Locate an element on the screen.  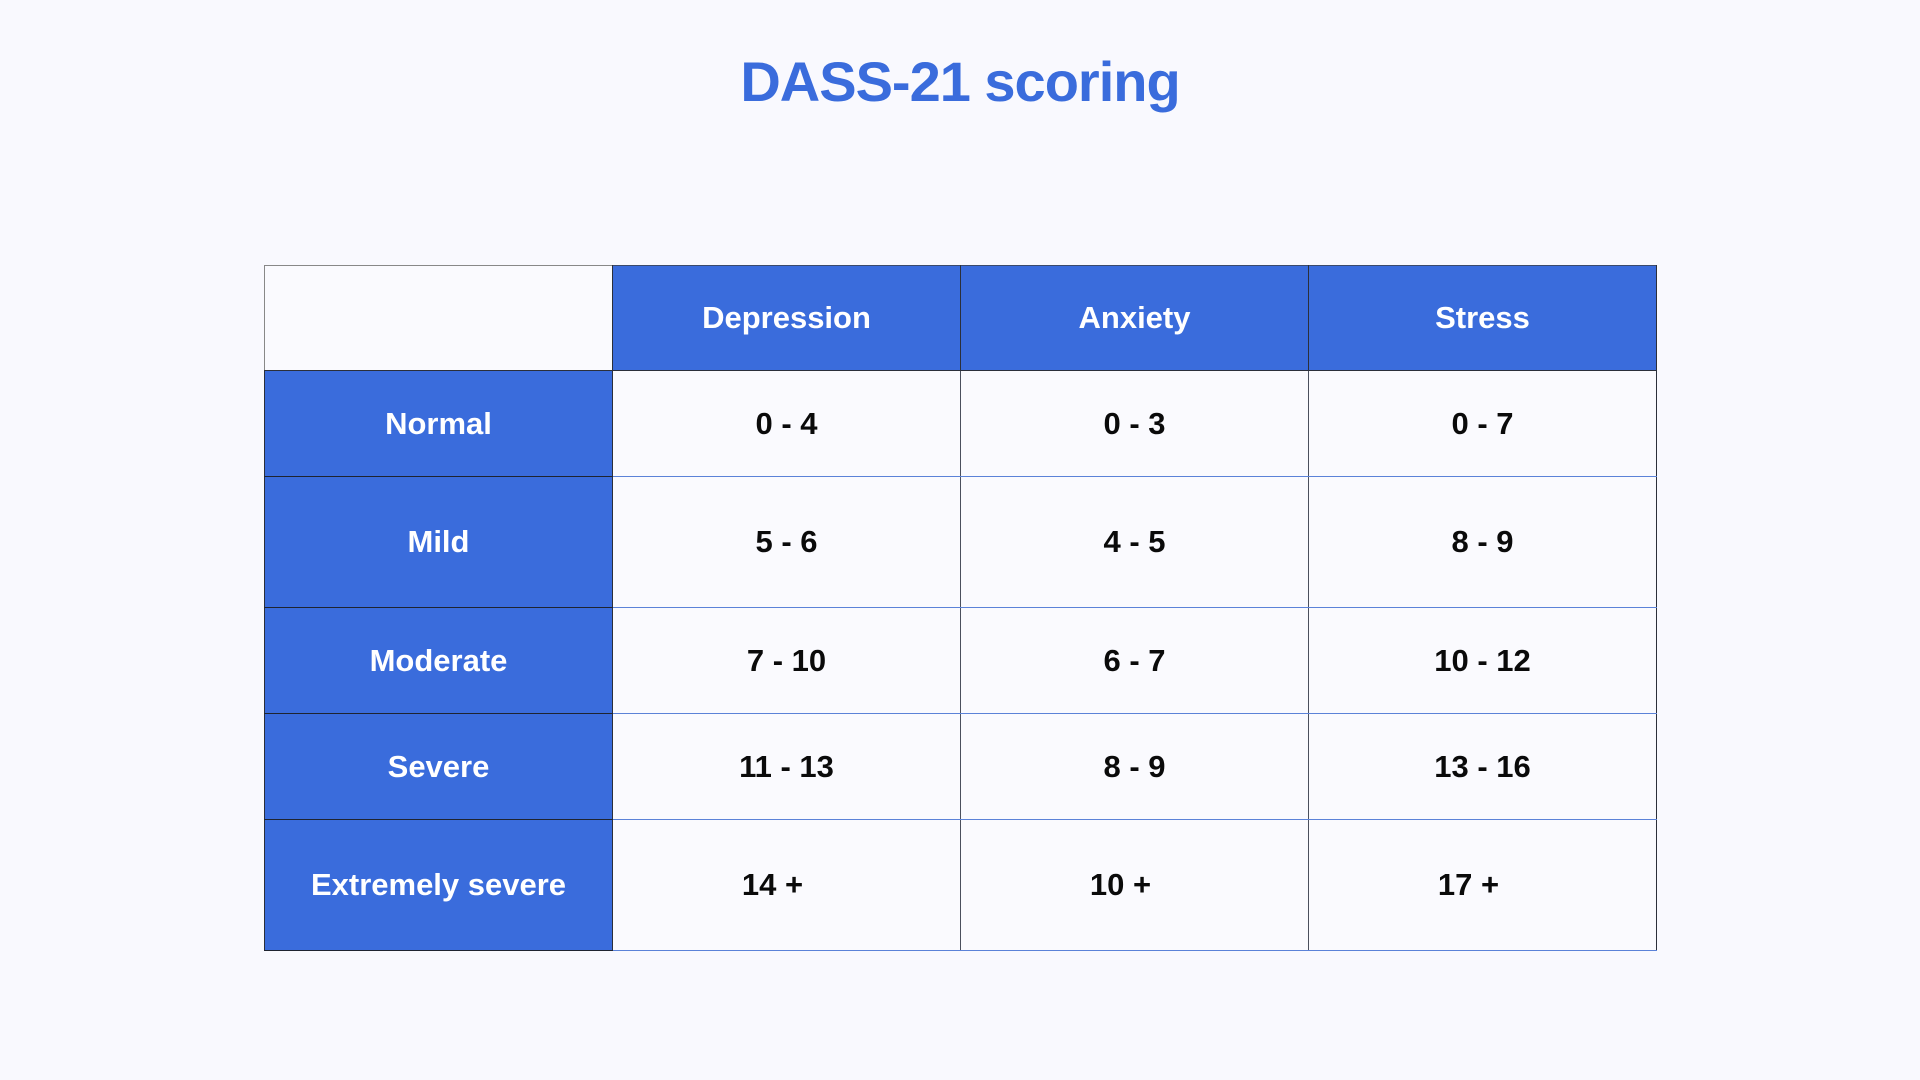
cell-normal-anxiety: 0 - 3 is located at coordinates (1134, 423).